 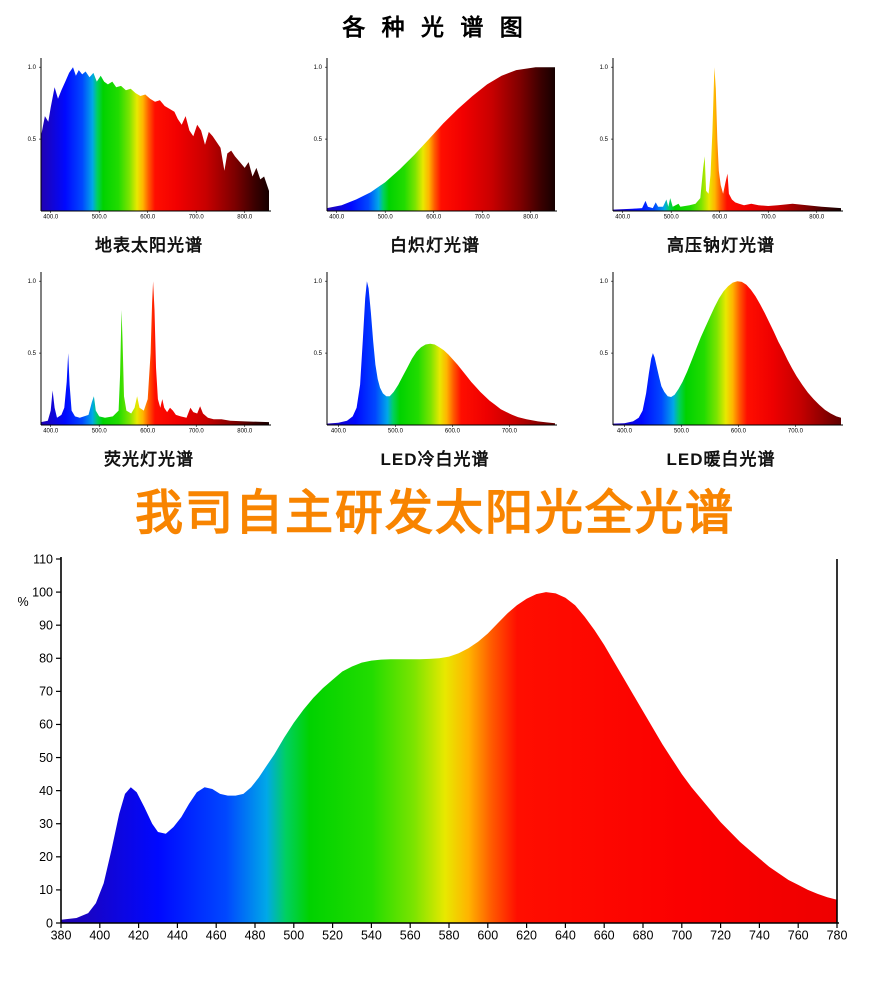 What do you see at coordinates (46, 725) in the screenshot?
I see `svg-text: 60` at bounding box center [46, 725].